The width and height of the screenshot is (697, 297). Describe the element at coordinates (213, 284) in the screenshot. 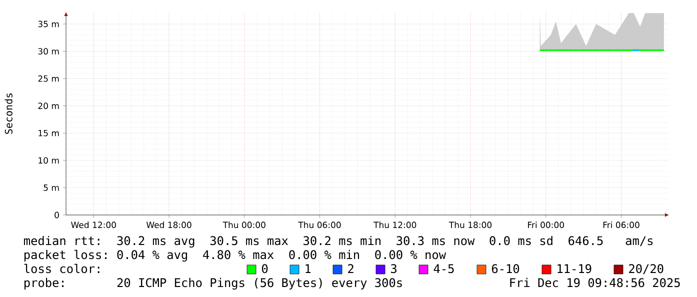

I see `text: probe: 20 ICMP Echo Pings (56 Bytes) every 300s` at that location.